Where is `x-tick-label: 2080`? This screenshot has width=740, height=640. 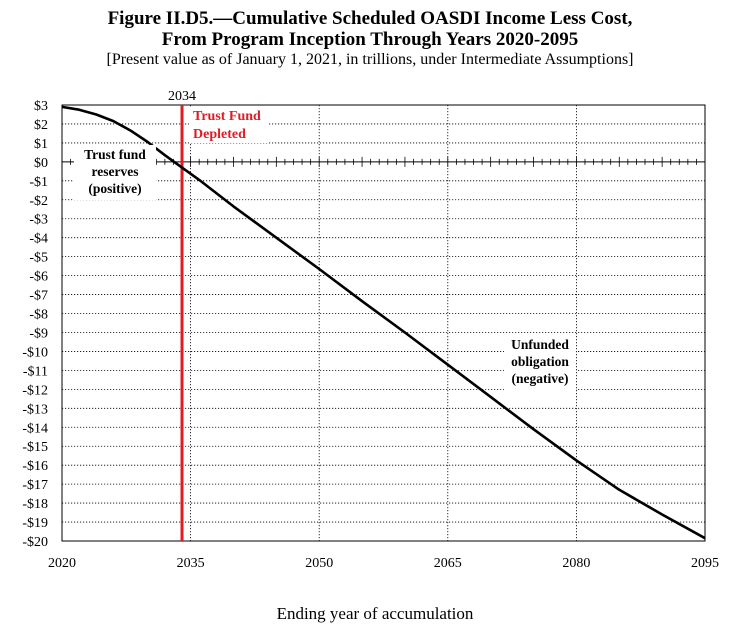
x-tick-label: 2080 is located at coordinates (576, 563).